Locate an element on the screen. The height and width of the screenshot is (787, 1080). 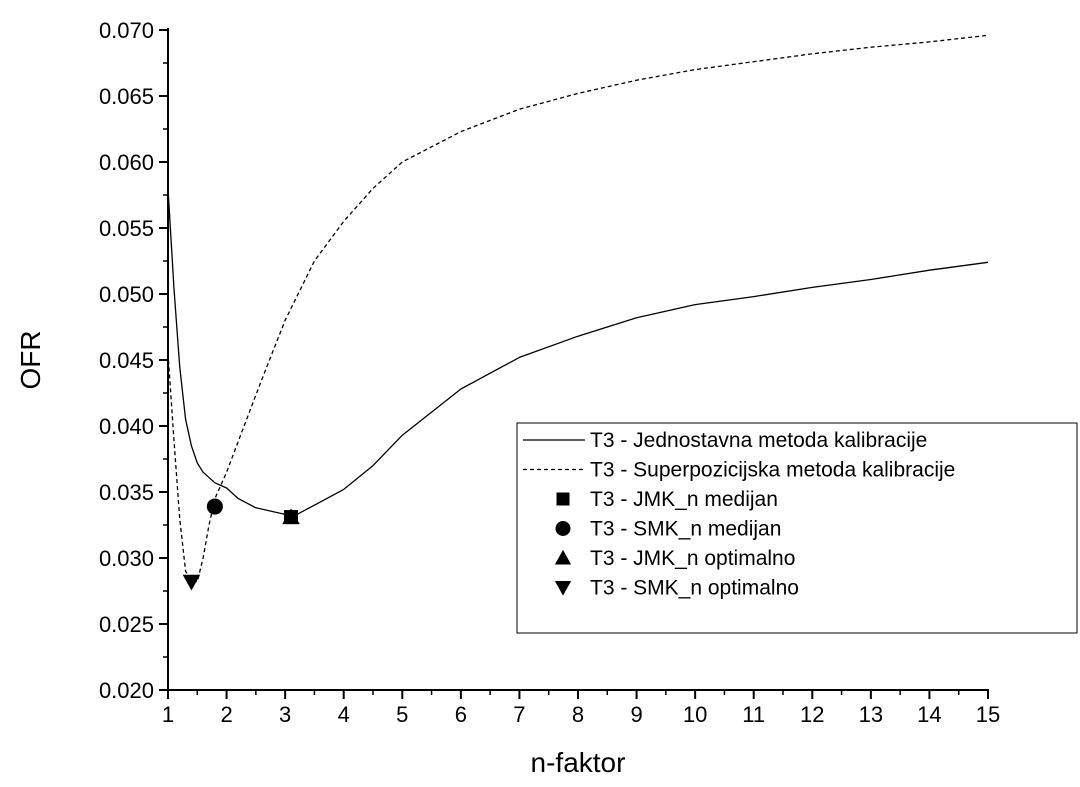
marker-triangle-up is located at coordinates (291, 516).